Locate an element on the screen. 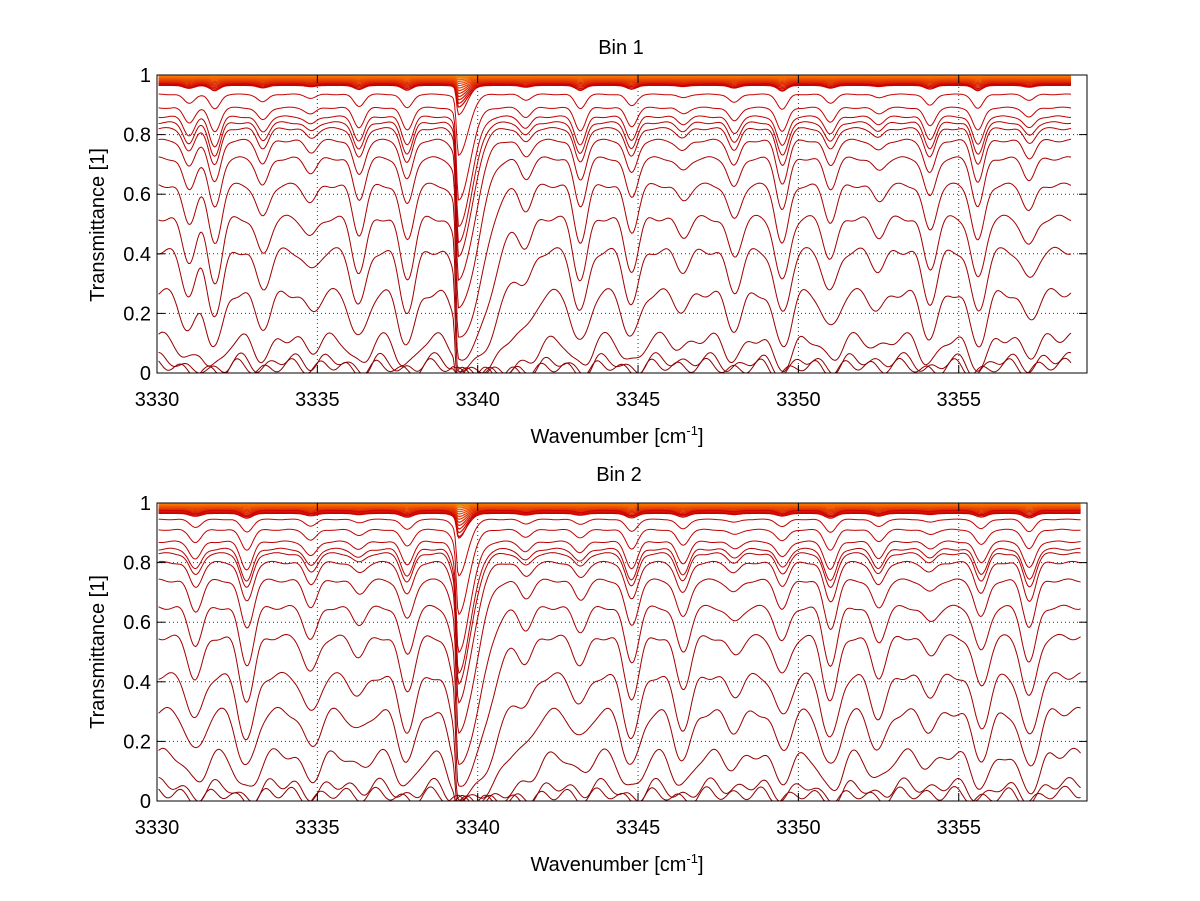 The width and height of the screenshot is (1200, 901). chart-title: Bin 1 is located at coordinates (621, 48).